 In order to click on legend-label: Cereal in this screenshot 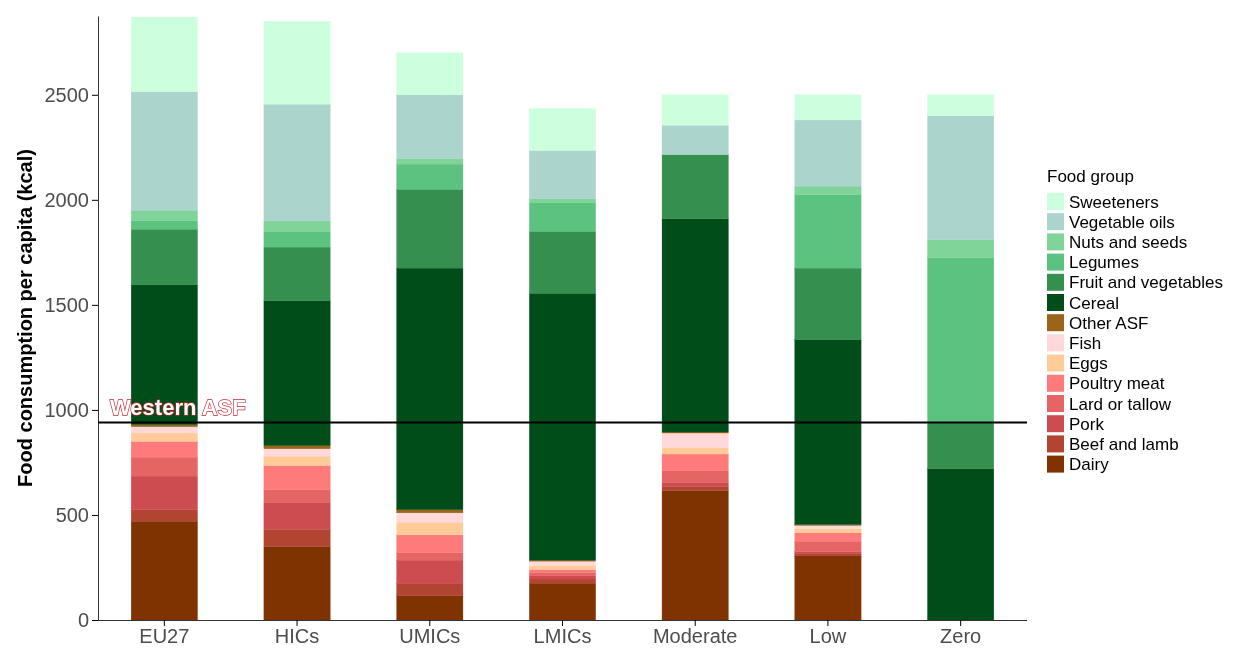, I will do `click(1094, 303)`.